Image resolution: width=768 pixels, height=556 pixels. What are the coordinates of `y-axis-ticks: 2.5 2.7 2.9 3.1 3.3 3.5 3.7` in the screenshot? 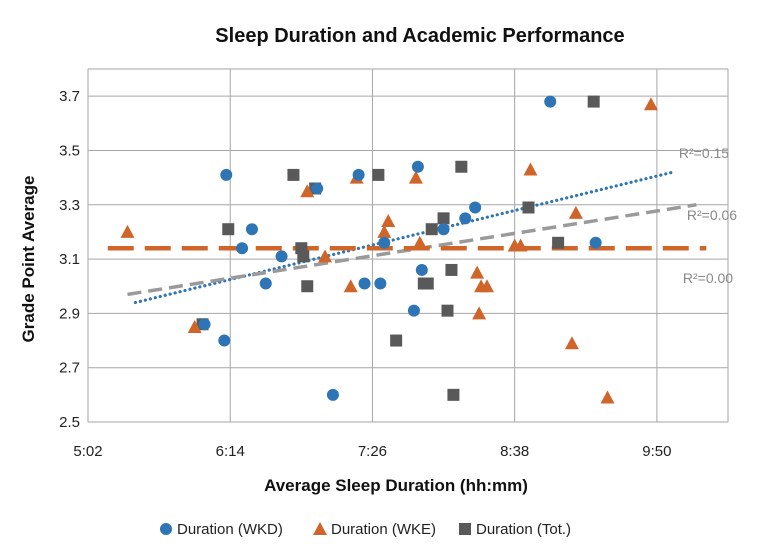 It's located at (69, 259).